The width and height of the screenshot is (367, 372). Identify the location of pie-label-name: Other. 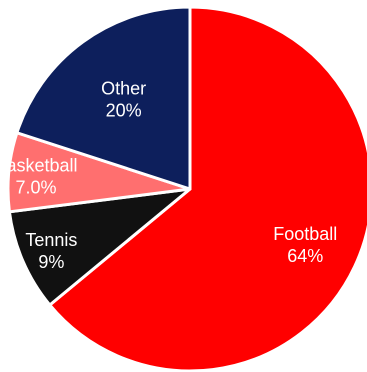
(123, 89).